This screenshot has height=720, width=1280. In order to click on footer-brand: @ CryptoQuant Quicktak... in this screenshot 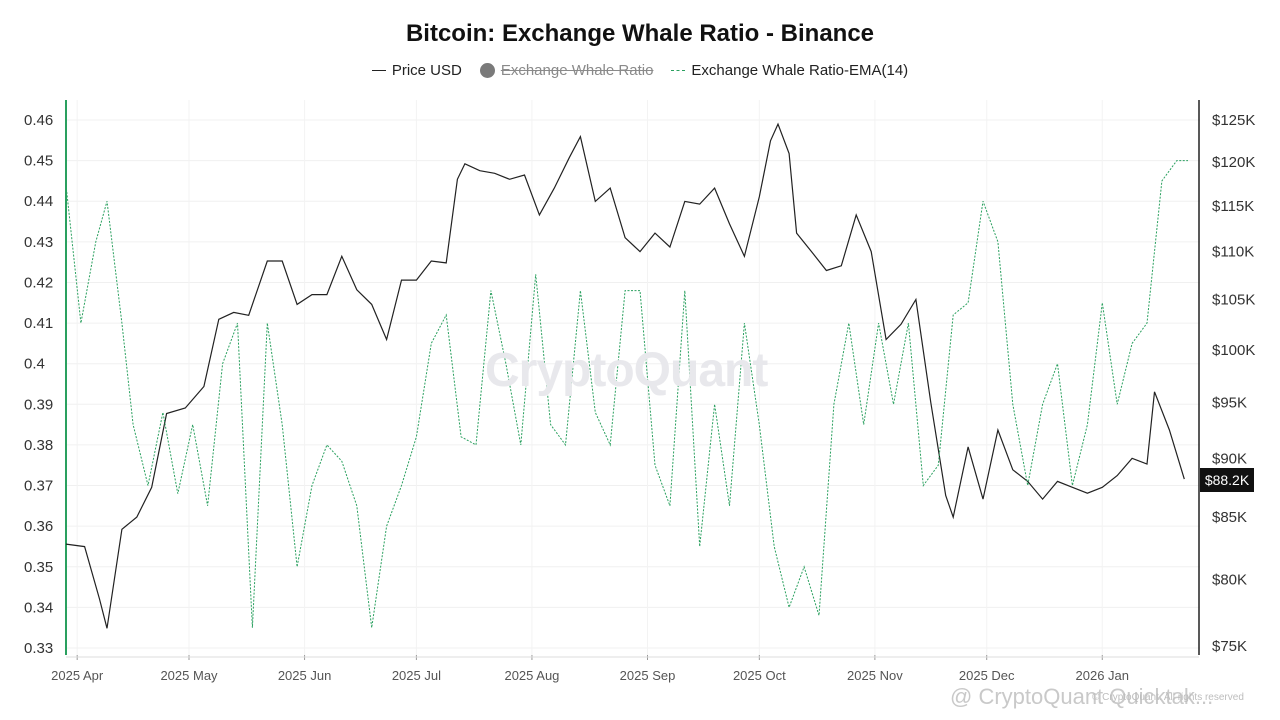, I will do `click(1082, 696)`.